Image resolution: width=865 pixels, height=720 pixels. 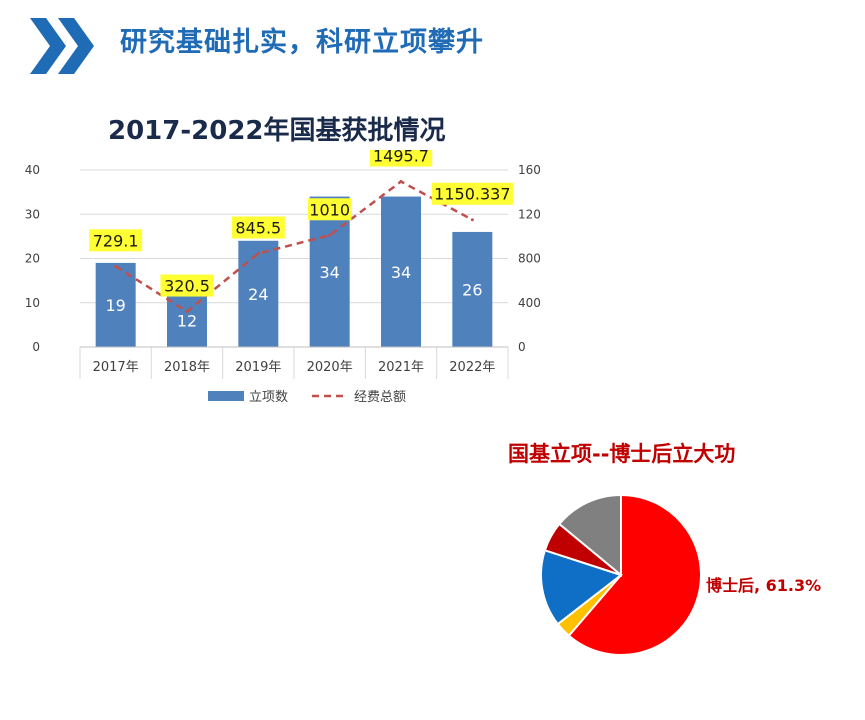 What do you see at coordinates (622, 454) in the screenshot?
I see `pie-chart-title: 国基立项--博士后立大功` at bounding box center [622, 454].